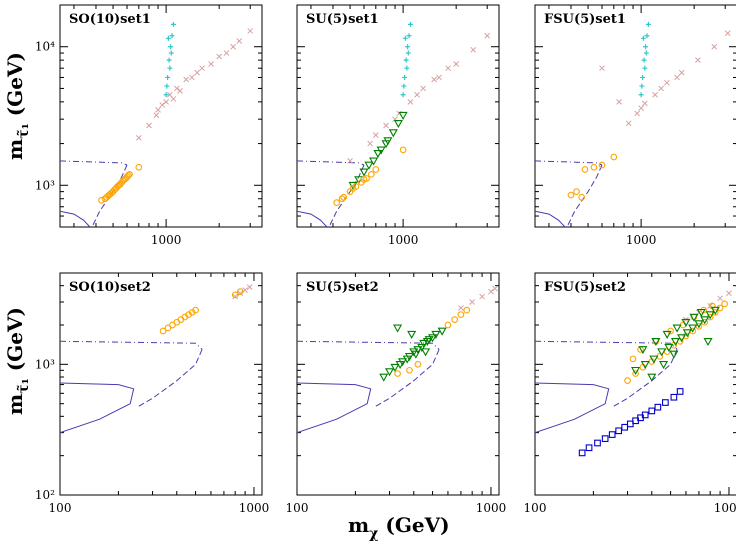 The image size is (736, 547). What do you see at coordinates (342, 19) in the screenshot?
I see `panel-title: SU(5)set1` at bounding box center [342, 19].